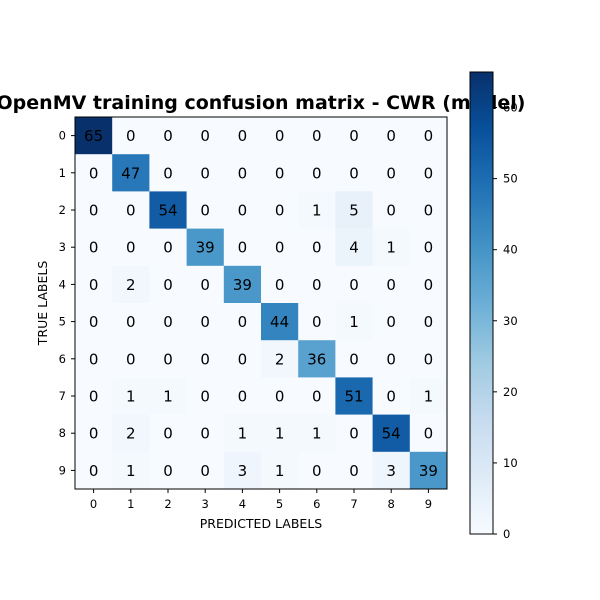  Describe the element at coordinates (62, 173) in the screenshot. I see `y-tick-label: 1` at that location.